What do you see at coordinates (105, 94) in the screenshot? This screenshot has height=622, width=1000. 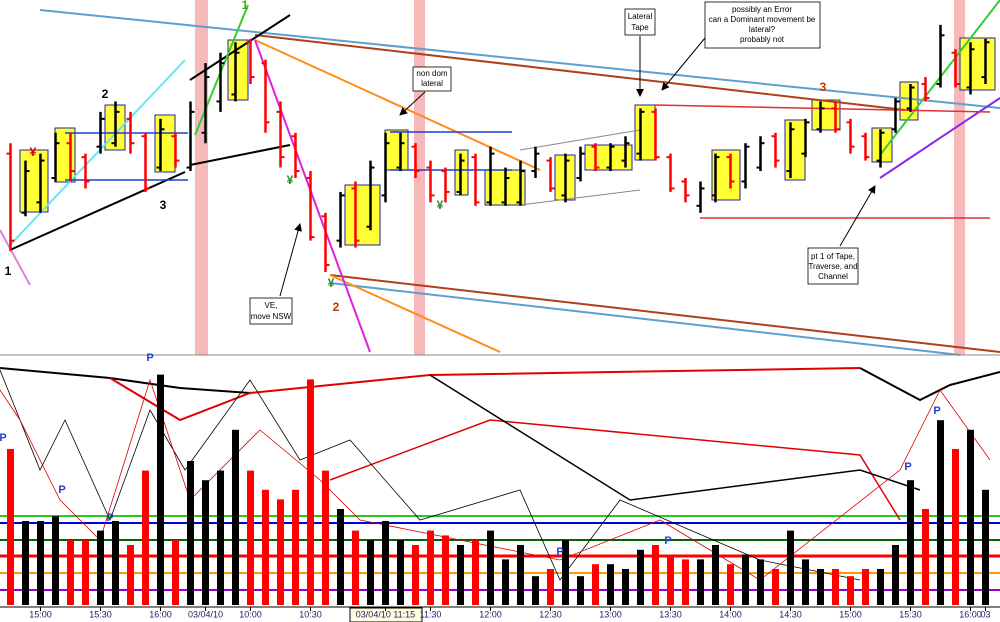 I see `wave-label: 2` at bounding box center [105, 94].